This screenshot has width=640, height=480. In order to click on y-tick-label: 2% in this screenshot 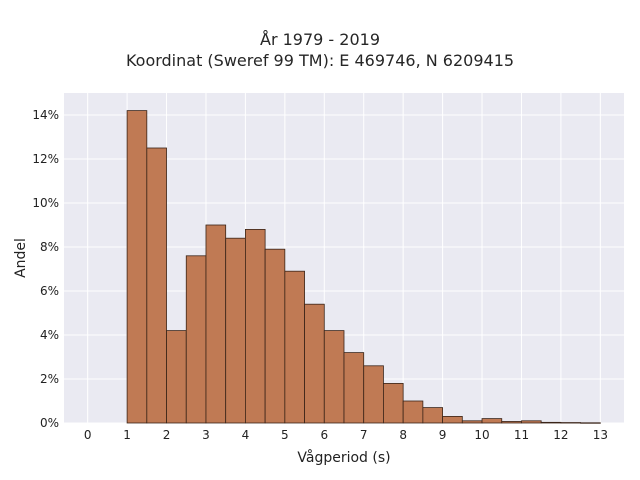, I will do `click(49, 379)`.